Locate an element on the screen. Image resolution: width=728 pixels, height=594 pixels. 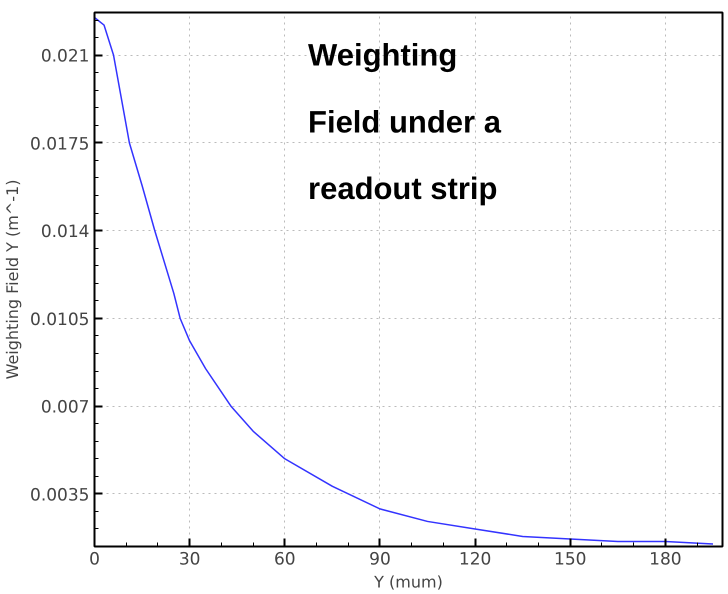
y-axis-title: Weighting Field Y (m^-1) is located at coordinates (12, 280).